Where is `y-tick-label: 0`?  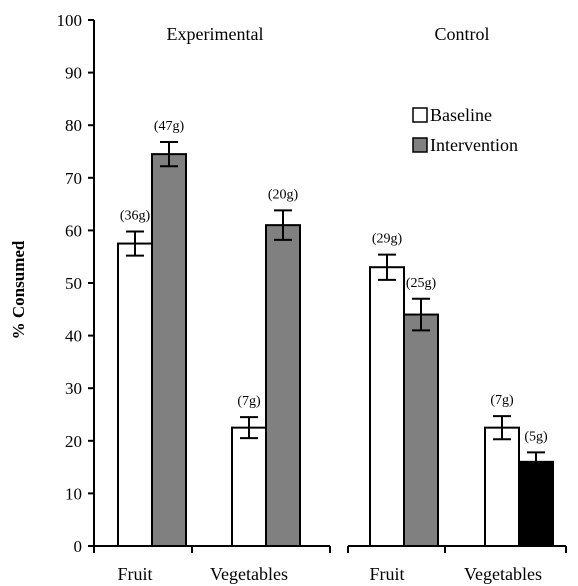 y-tick-label: 0 is located at coordinates (78, 546).